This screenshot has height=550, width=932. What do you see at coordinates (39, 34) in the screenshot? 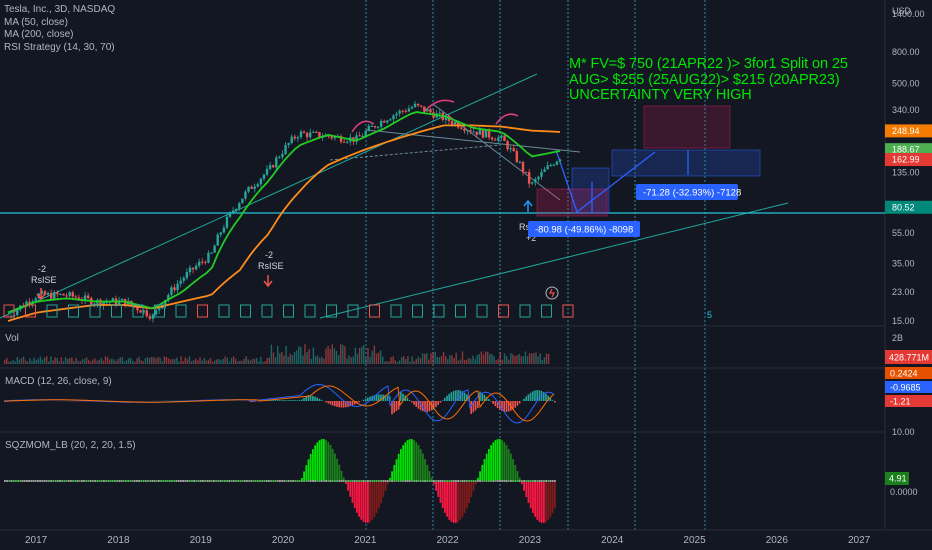
I see `legend-ma200: MA (200, close)` at bounding box center [39, 34].